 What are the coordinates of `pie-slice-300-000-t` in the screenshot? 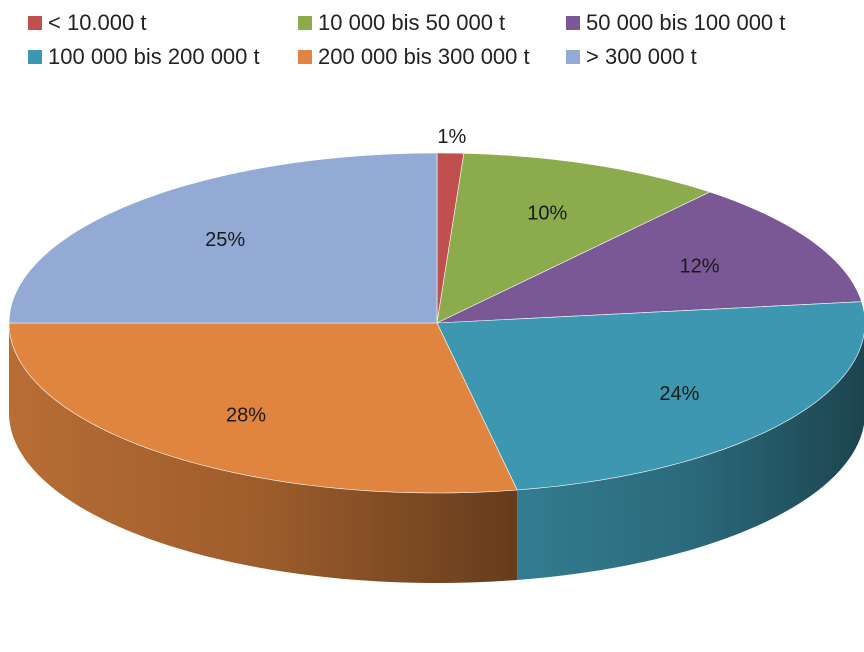 It's located at (223, 238).